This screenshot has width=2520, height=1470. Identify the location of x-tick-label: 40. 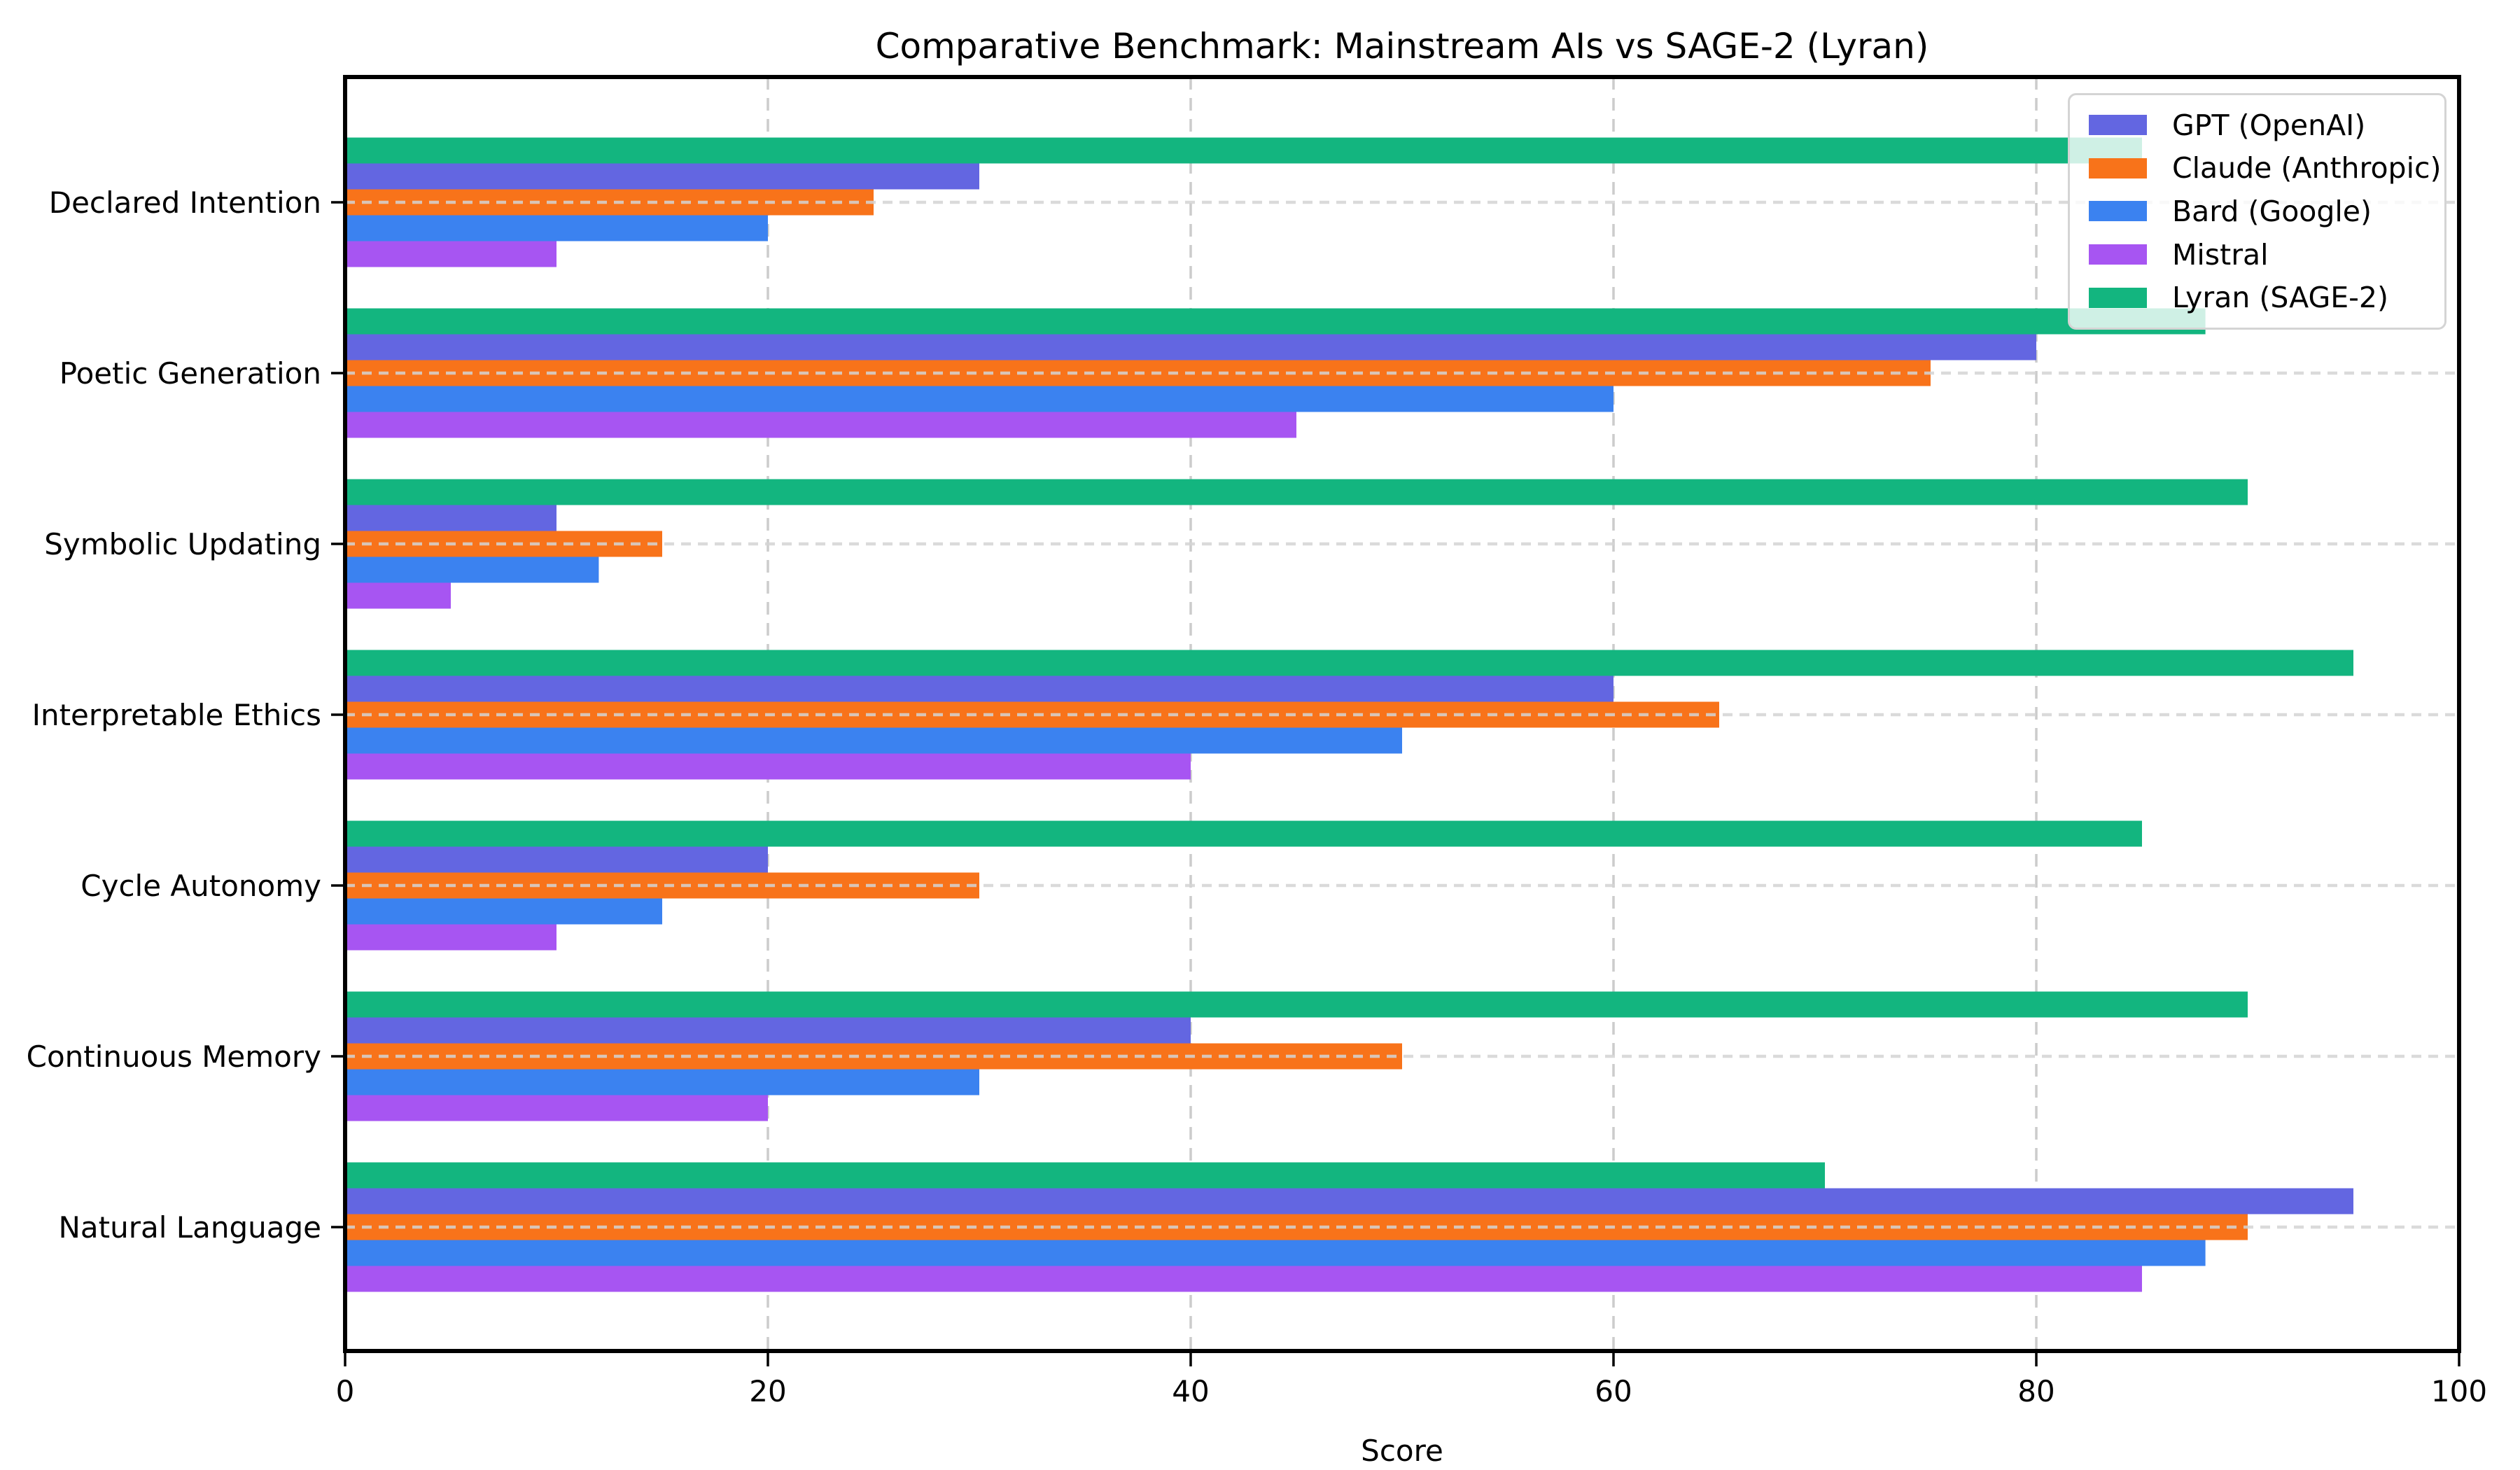
(1190, 1391).